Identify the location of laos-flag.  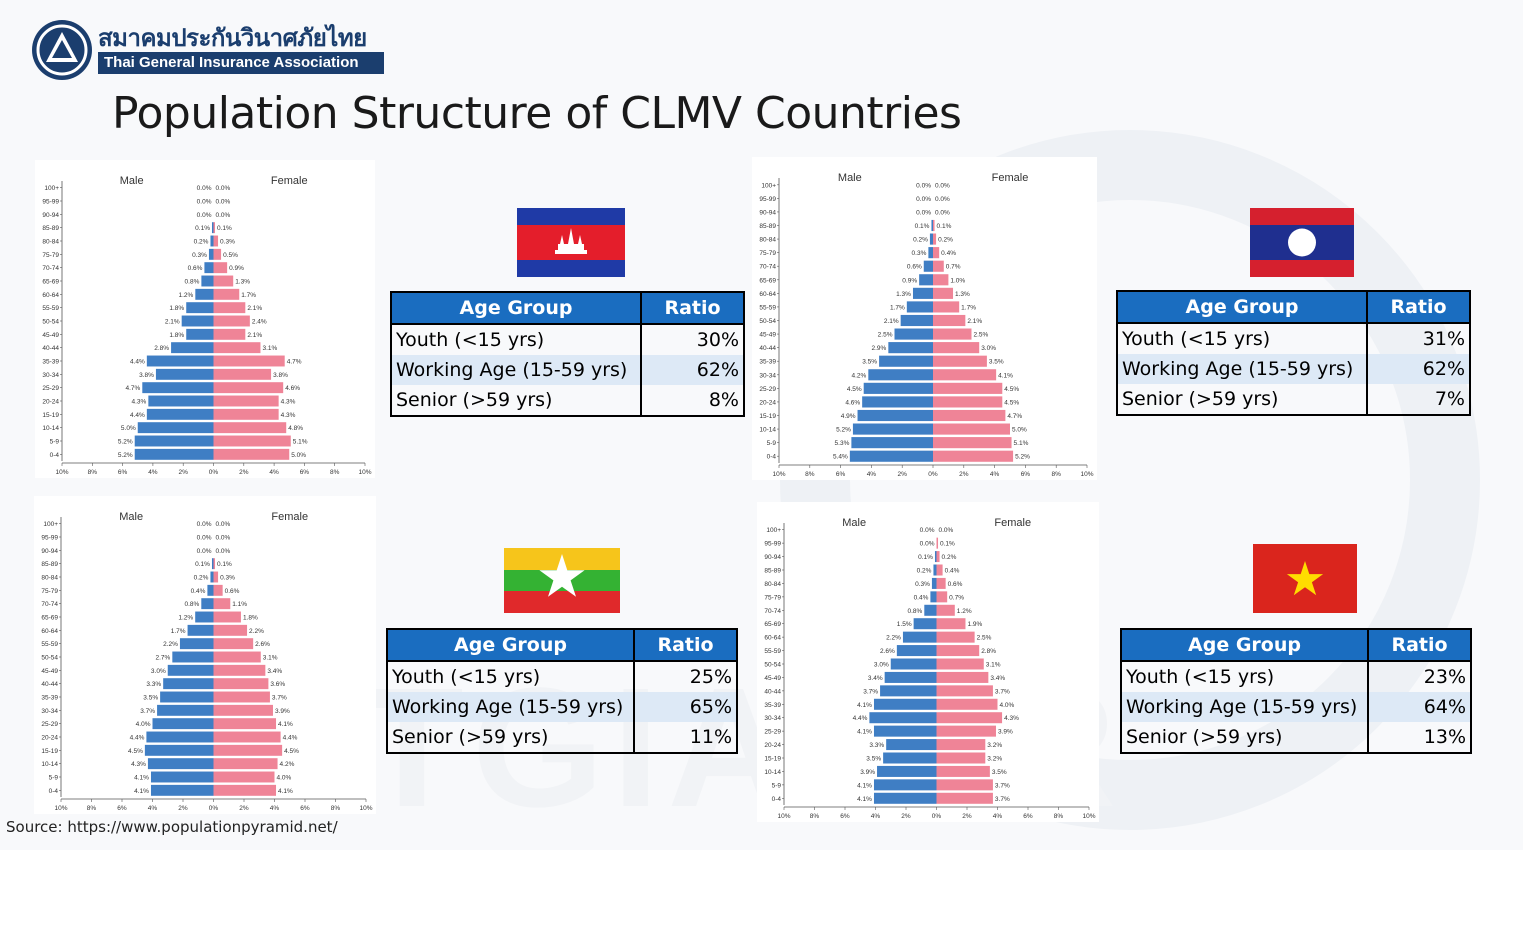
(1302, 242).